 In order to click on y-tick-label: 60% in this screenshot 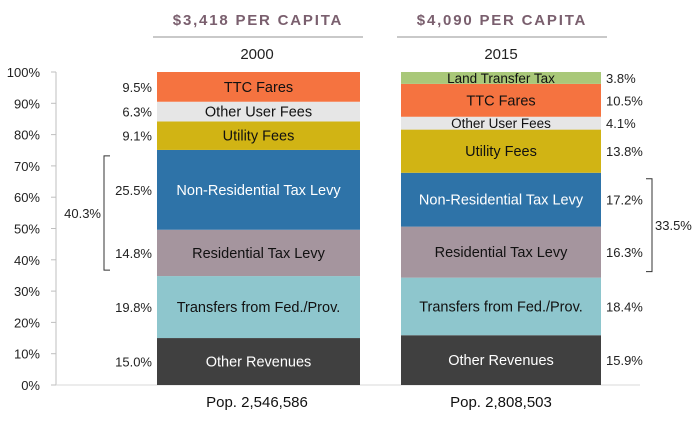, I will do `click(27, 197)`.